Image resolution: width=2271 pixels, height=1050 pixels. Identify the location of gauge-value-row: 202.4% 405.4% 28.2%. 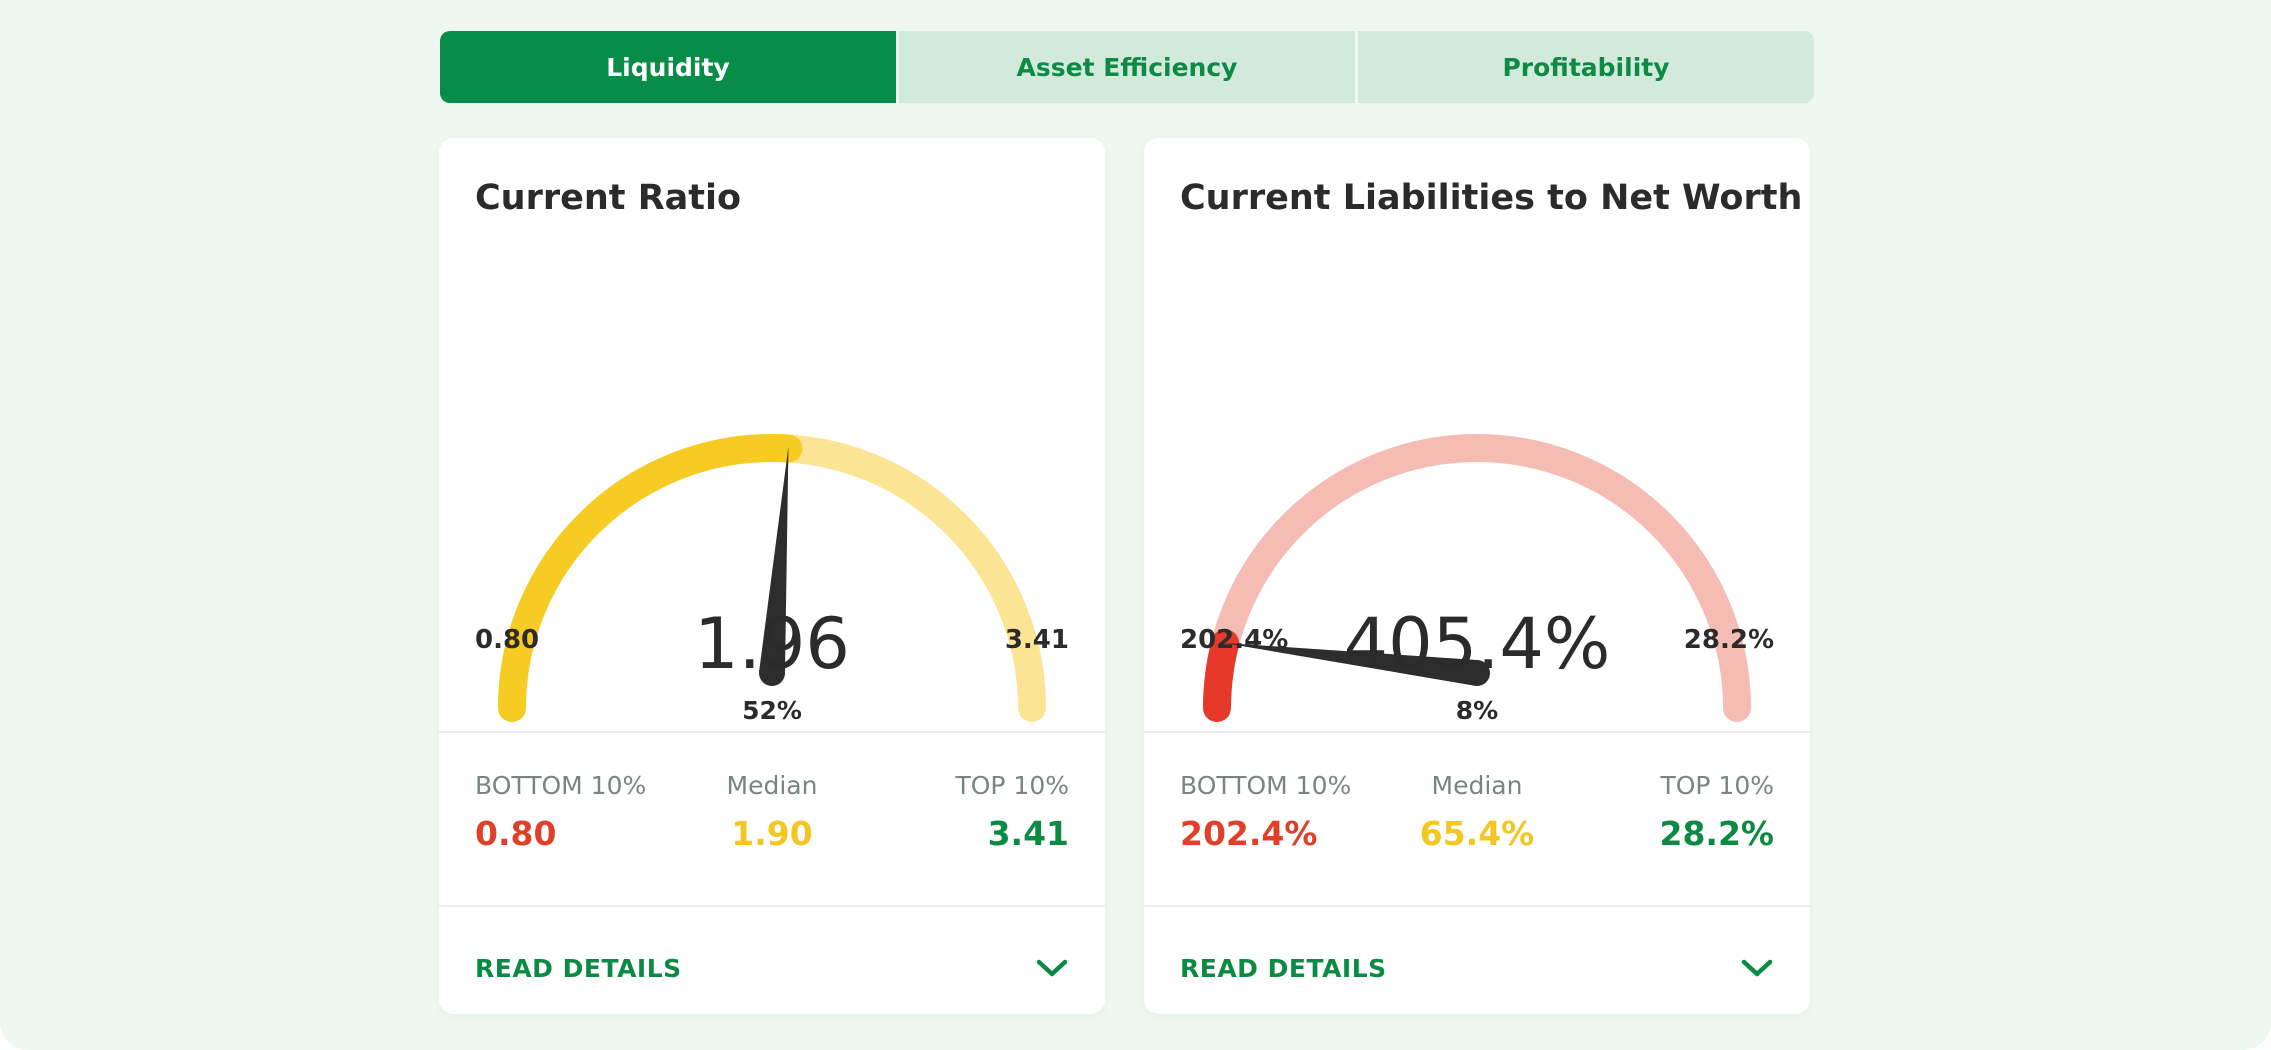
(1477, 644).